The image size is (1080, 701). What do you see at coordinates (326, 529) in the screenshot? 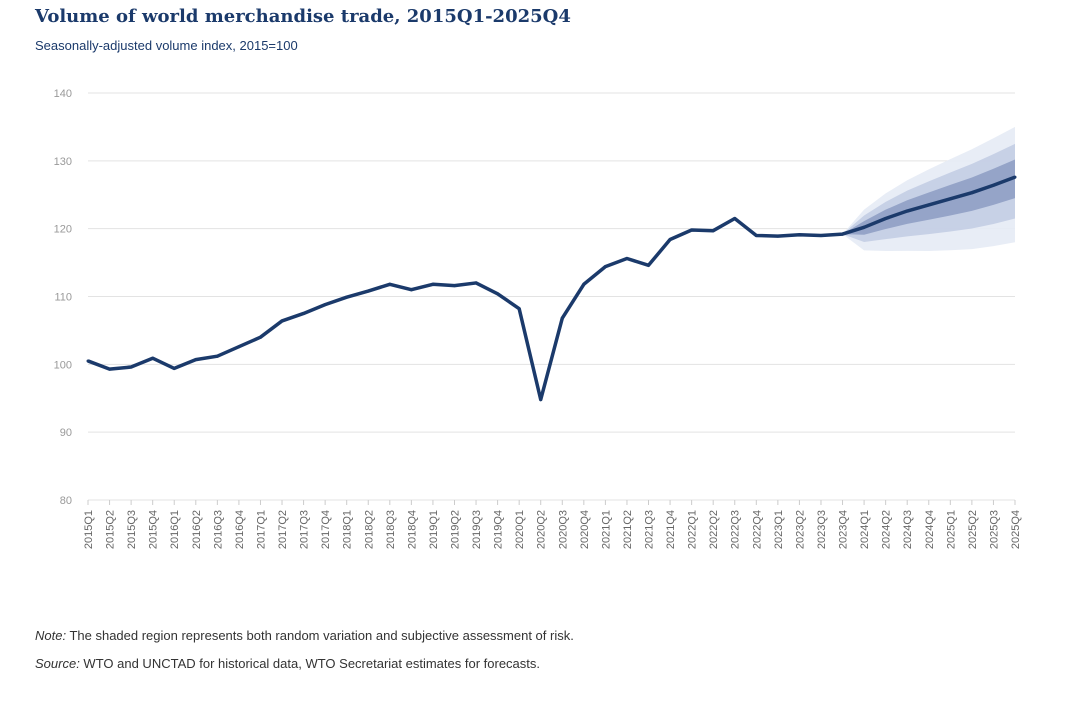
I see `x-tick-label: 2017Q4` at bounding box center [326, 529].